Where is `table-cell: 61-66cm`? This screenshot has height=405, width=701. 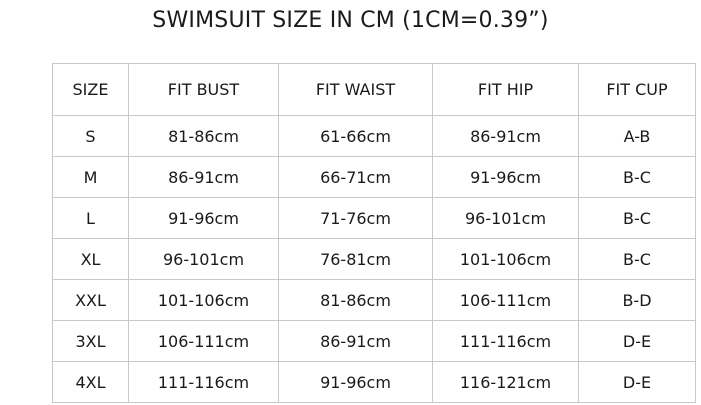 table-cell: 61-66cm is located at coordinates (355, 136).